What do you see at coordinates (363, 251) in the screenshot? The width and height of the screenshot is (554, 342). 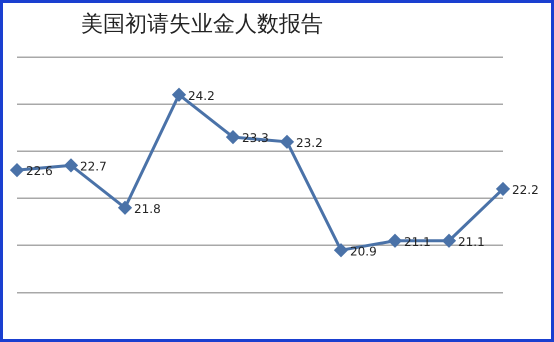 I see `data-label: 20.9` at bounding box center [363, 251].